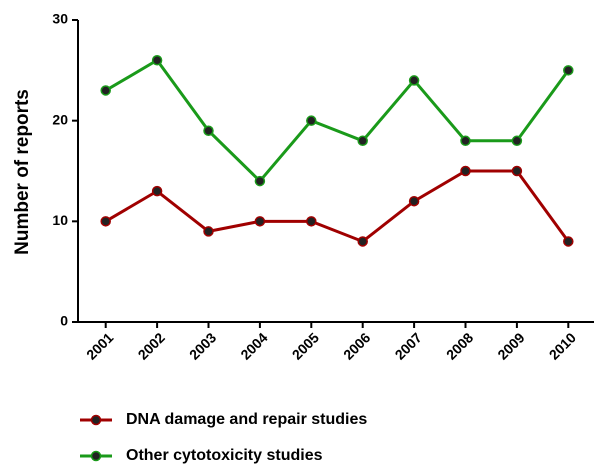  Describe the element at coordinates (150, 345) in the screenshot. I see `x-tick-label: 2002` at that location.